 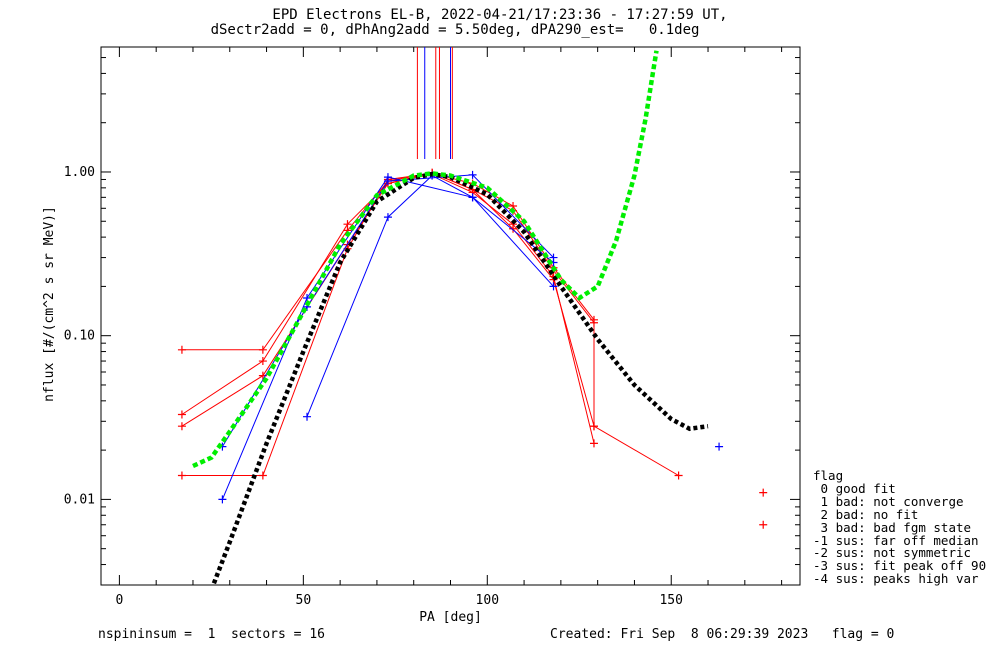 I want to click on legend-item: -1 sus: far off median, so click(x=896, y=540).